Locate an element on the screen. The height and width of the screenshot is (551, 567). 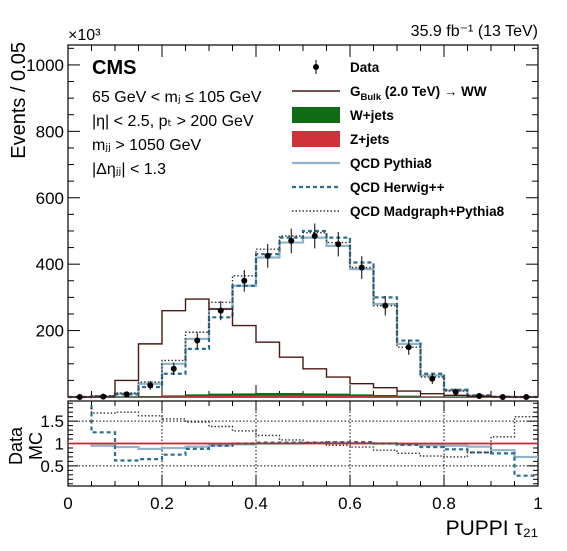
y-tick-label: 200 is located at coordinates (50, 331).